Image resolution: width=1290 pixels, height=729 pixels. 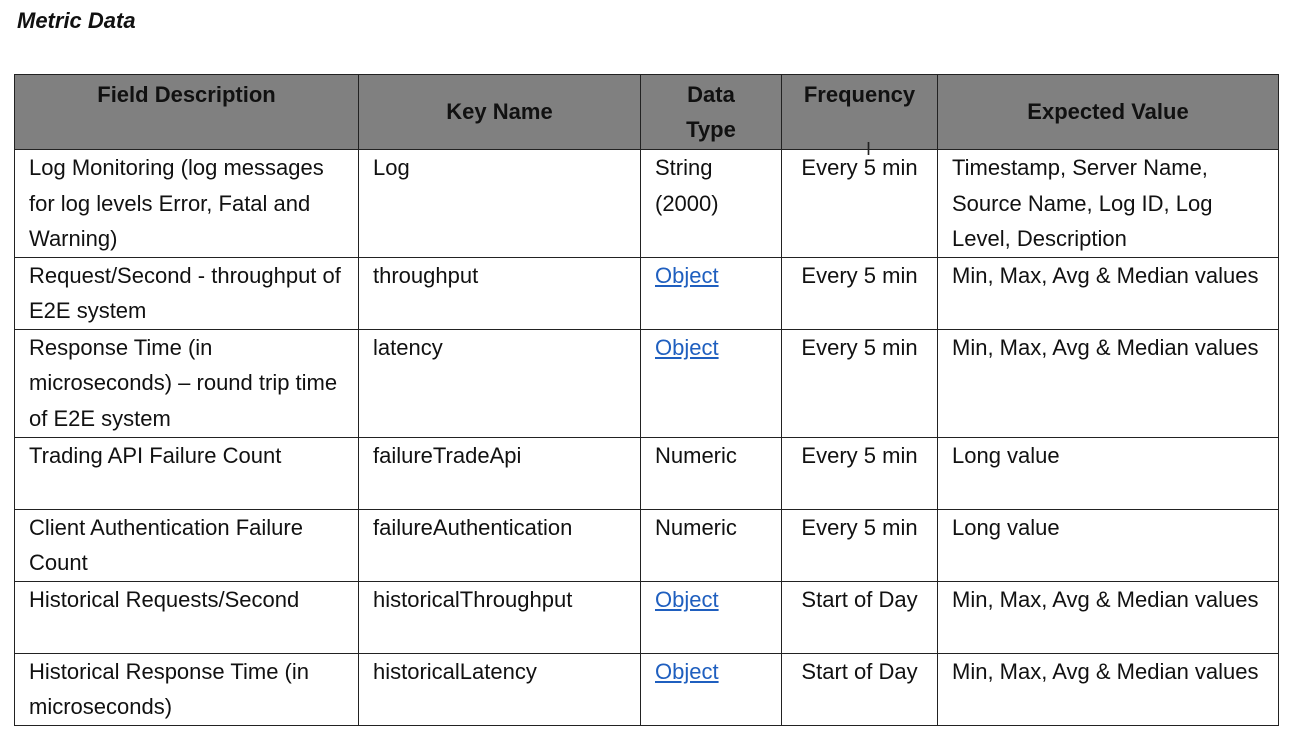 What do you see at coordinates (869, 149) in the screenshot?
I see `text-cursor-icon: I` at bounding box center [869, 149].